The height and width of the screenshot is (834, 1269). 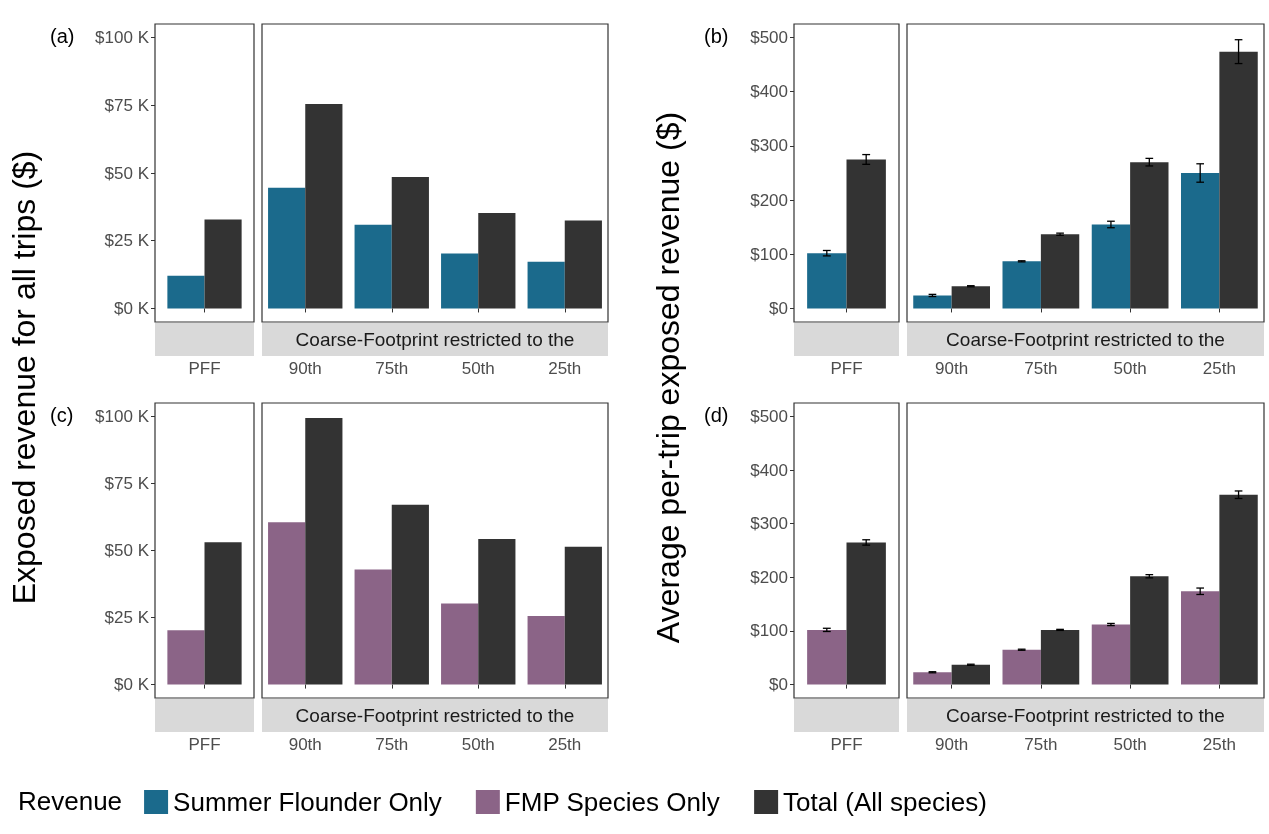 What do you see at coordinates (716, 415) in the screenshot?
I see `text: (d)` at bounding box center [716, 415].